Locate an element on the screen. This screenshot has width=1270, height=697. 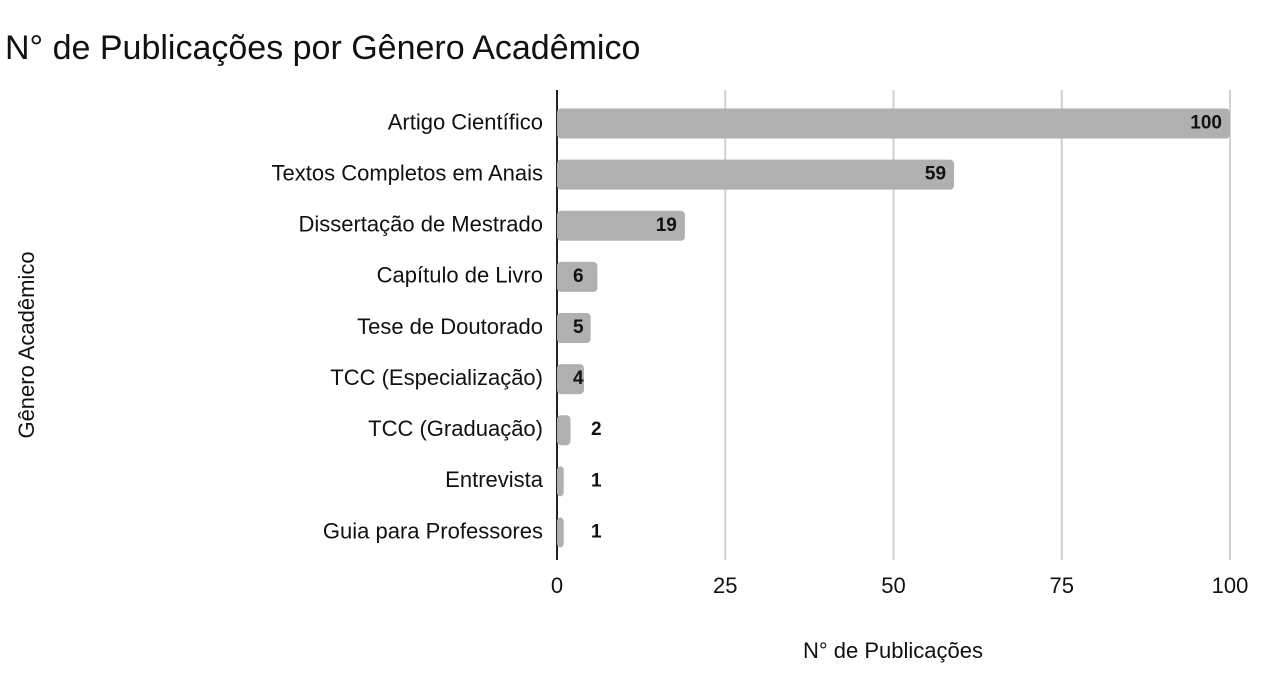
y-tick-label: Entrevista is located at coordinates (494, 479).